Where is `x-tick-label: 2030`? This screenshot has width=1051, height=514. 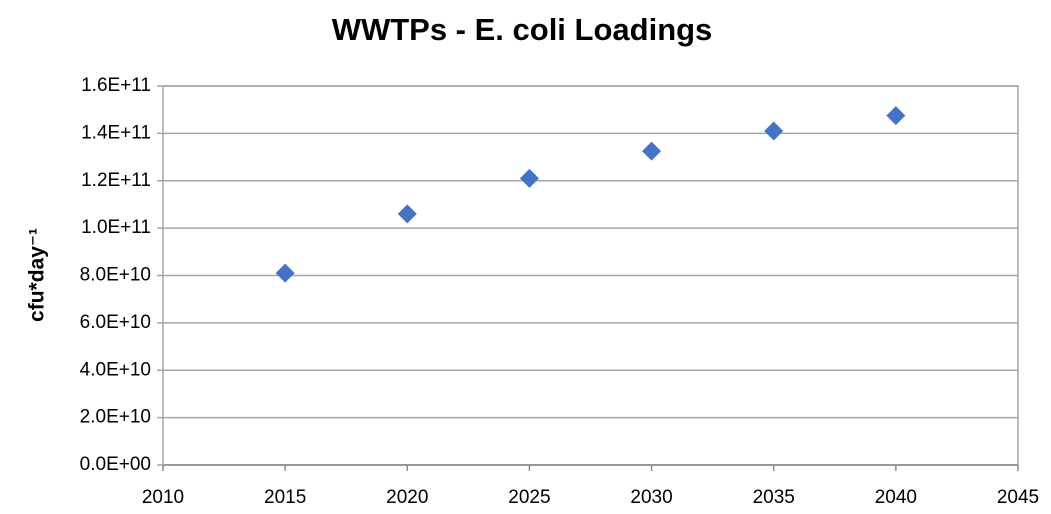
x-tick-label: 2030 is located at coordinates (651, 497).